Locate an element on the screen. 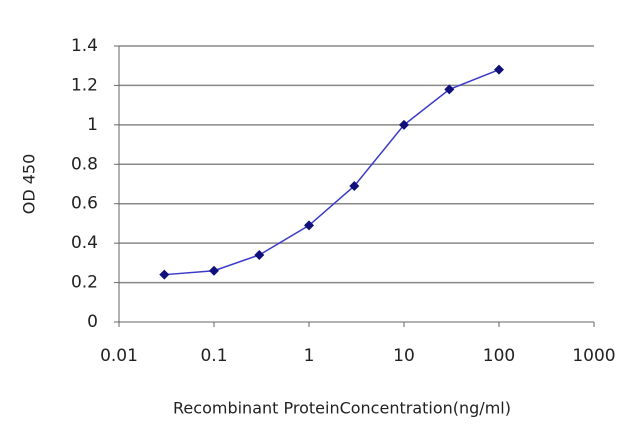  y-tick-label: 0.8 is located at coordinates (84, 164).